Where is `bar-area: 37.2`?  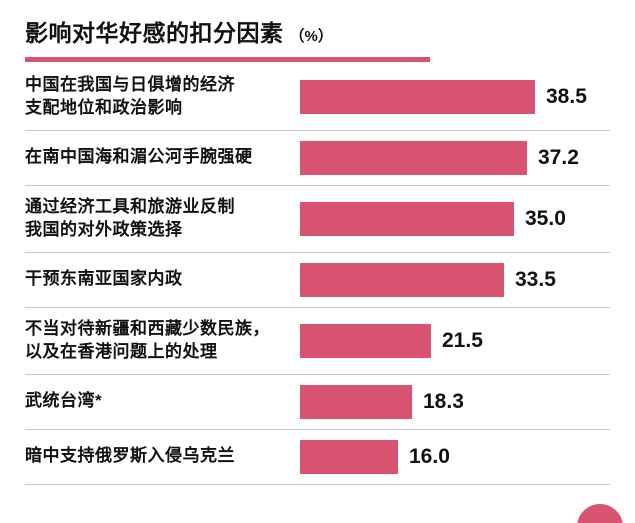
bar-area: 37.2 is located at coordinates (455, 157).